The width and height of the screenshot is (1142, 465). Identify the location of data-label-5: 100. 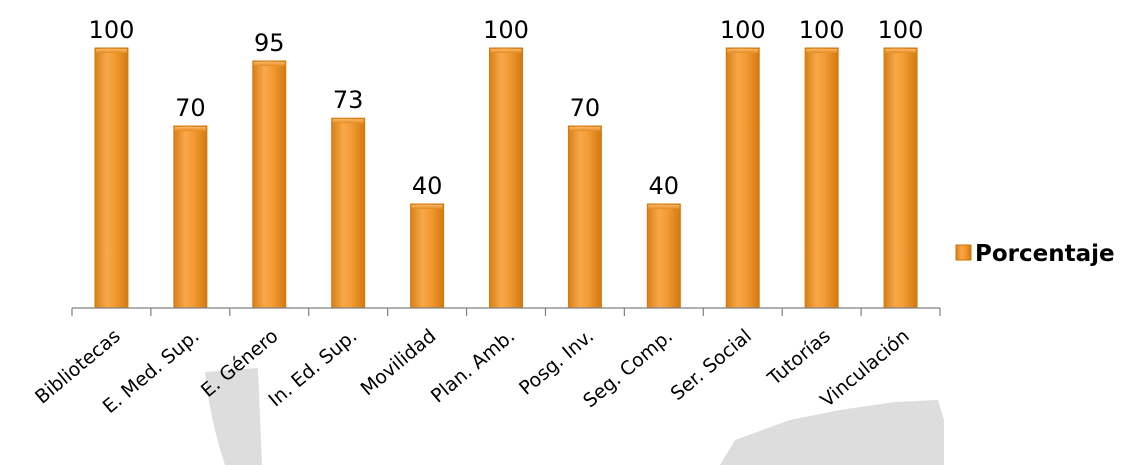
(506, 30).